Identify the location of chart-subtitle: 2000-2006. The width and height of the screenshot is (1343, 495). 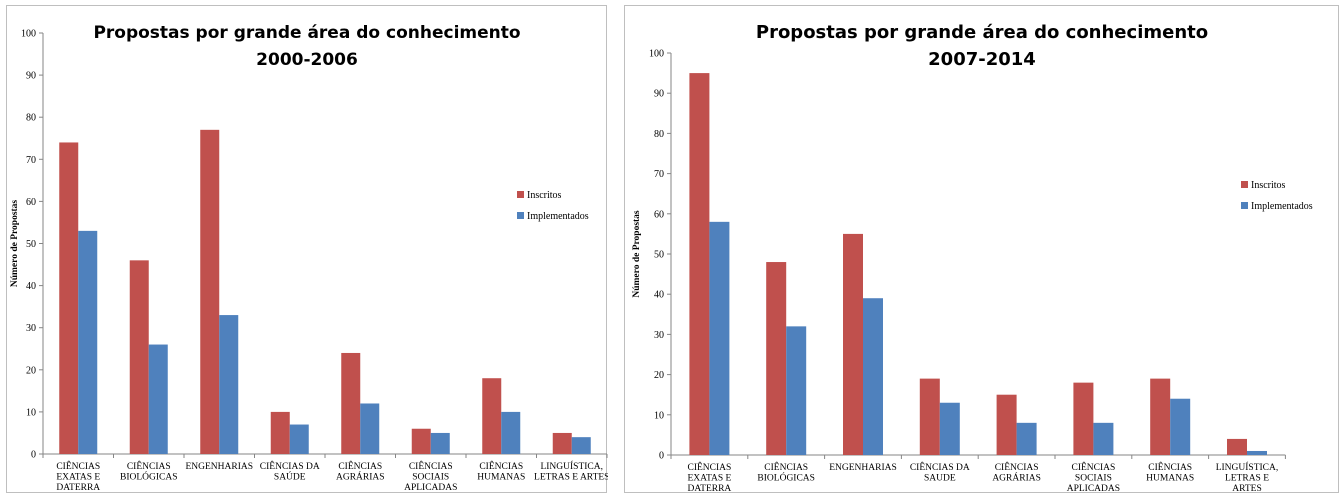
(307, 60).